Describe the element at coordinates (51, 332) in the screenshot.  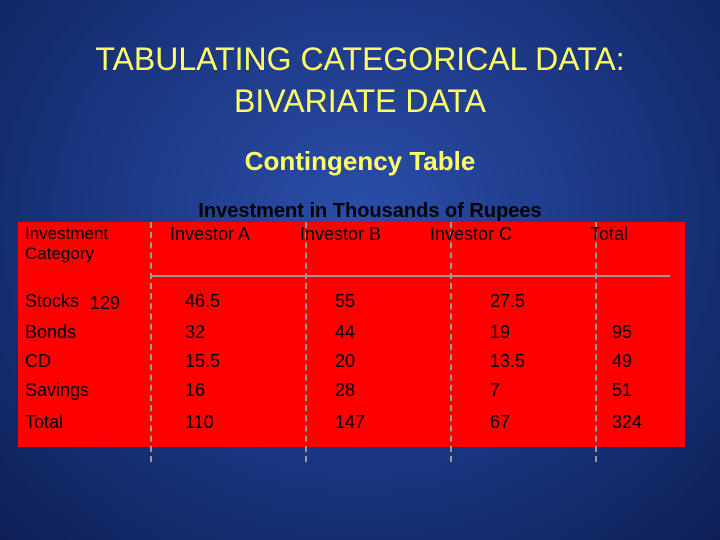
I see `row-label: Bonds` at that location.